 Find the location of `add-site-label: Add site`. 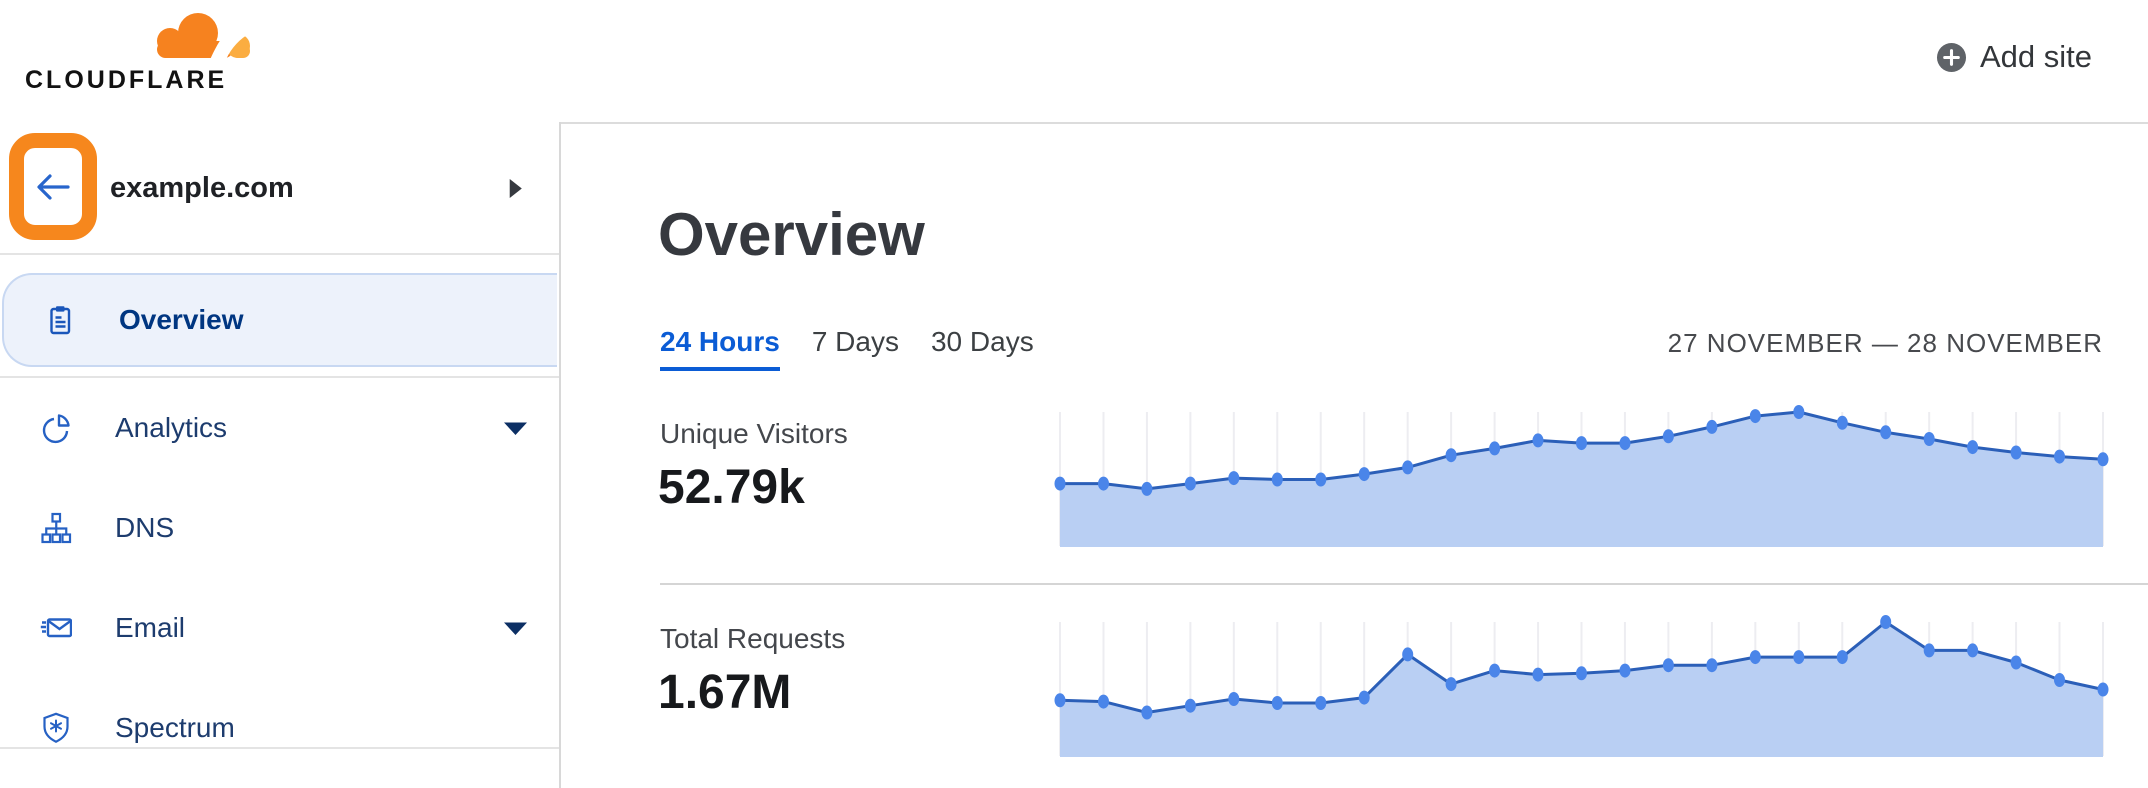

add-site-label: Add site is located at coordinates (2035, 56).